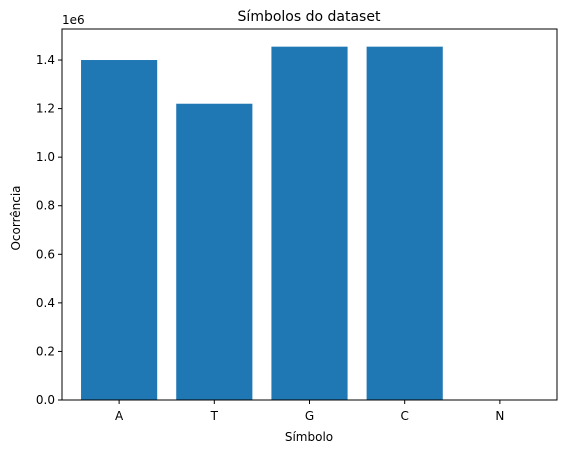 Image resolution: width=567 pixels, height=453 pixels. I want to click on x-tick-label: A, so click(119, 416).